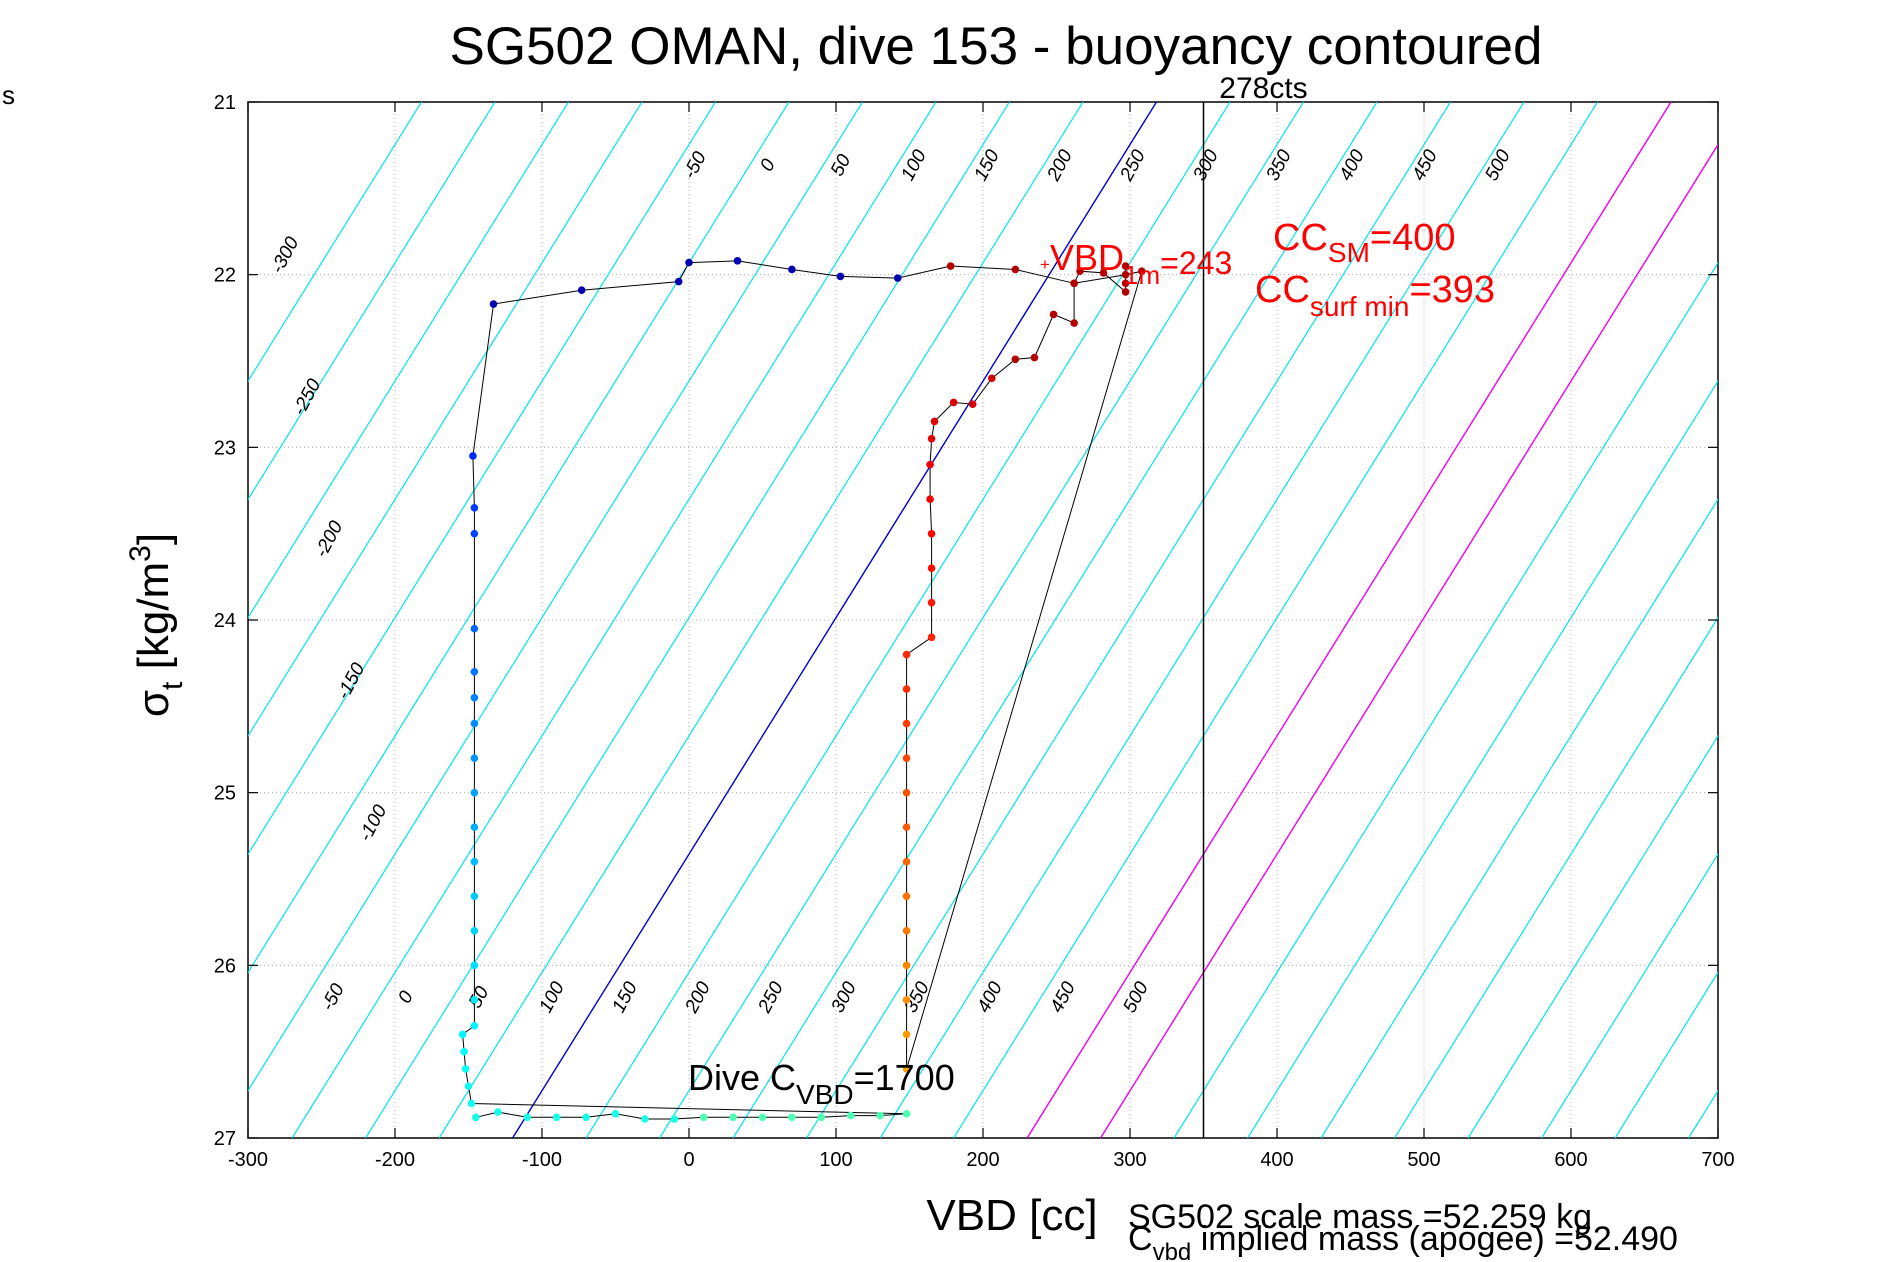 The width and height of the screenshot is (1891, 1262). What do you see at coordinates (1352, 165) in the screenshot?
I see `contour-label-top: 400` at bounding box center [1352, 165].